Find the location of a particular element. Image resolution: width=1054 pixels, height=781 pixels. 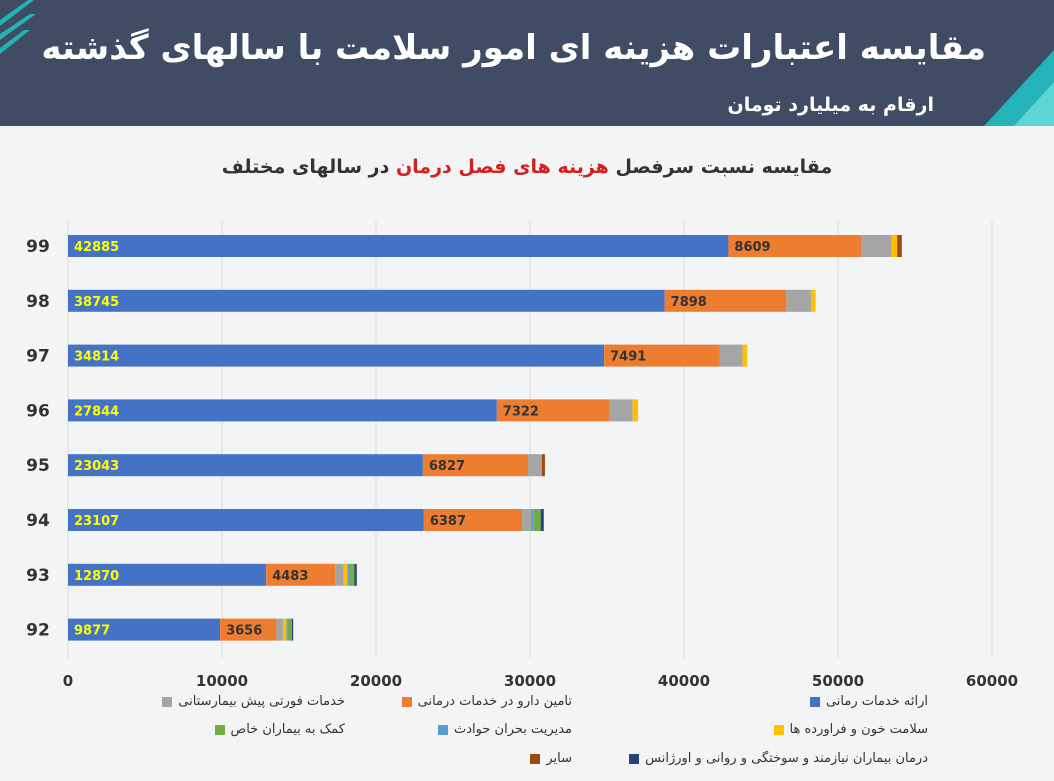

legend-item: مدیریت بحران حوادث is located at coordinates (505, 729).